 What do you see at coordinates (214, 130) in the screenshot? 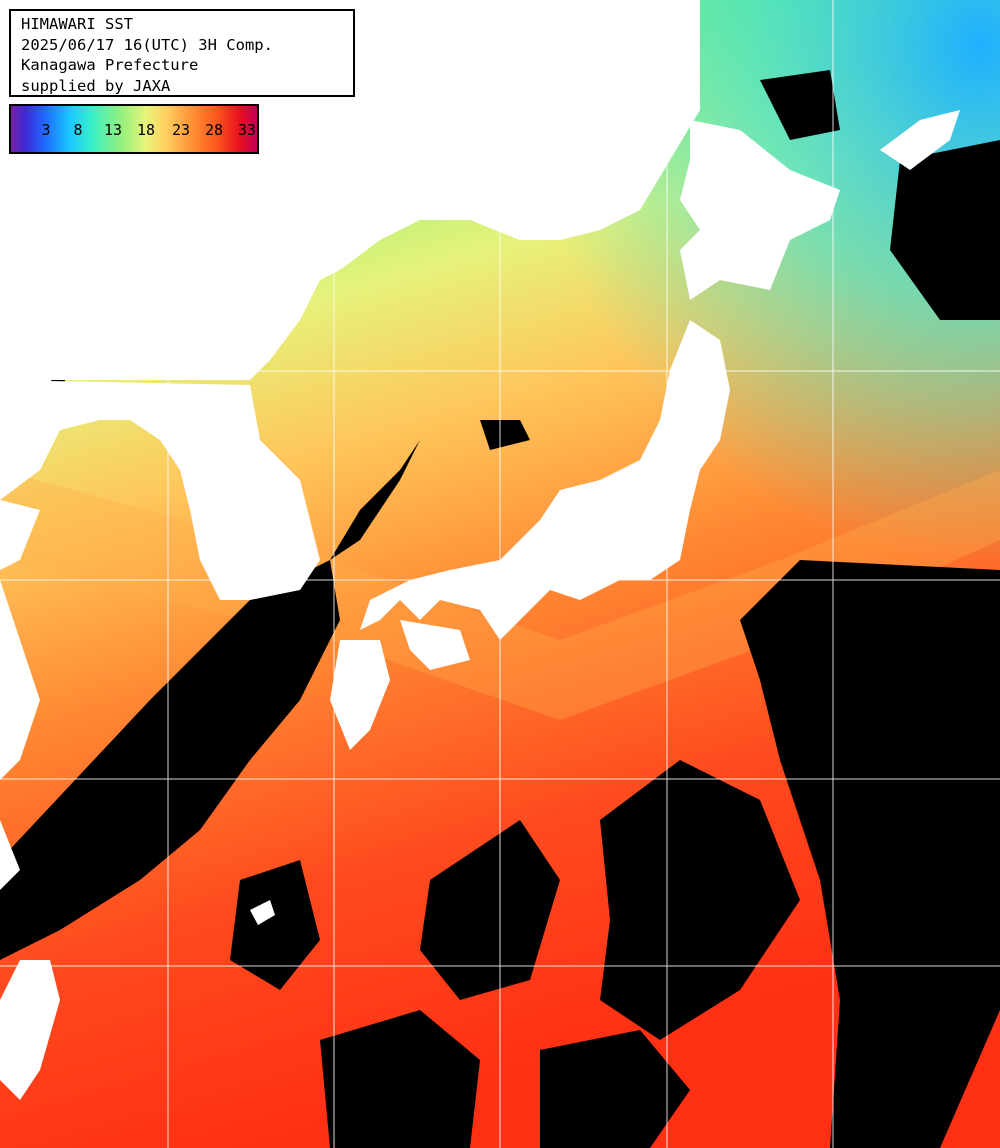
I see `legend-tick: 28` at bounding box center [214, 130].